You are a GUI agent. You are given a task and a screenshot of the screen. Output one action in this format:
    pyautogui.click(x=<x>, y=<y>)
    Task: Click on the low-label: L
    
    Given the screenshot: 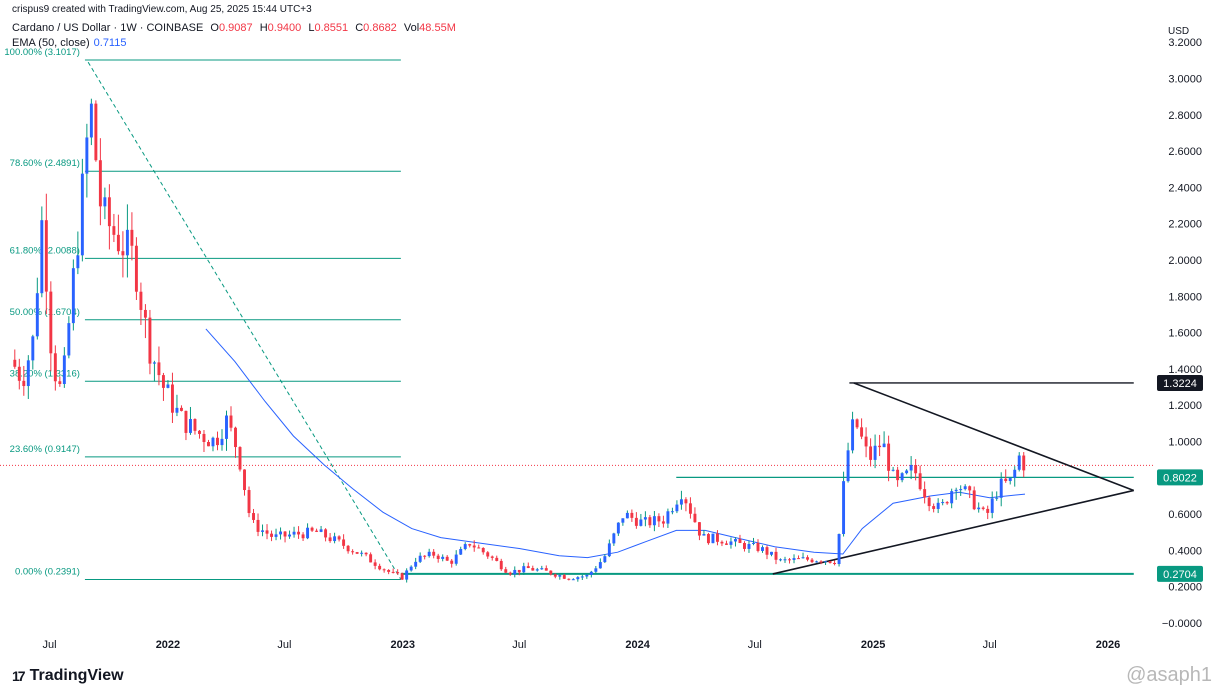 What is the action you would take?
    pyautogui.click(x=311, y=28)
    